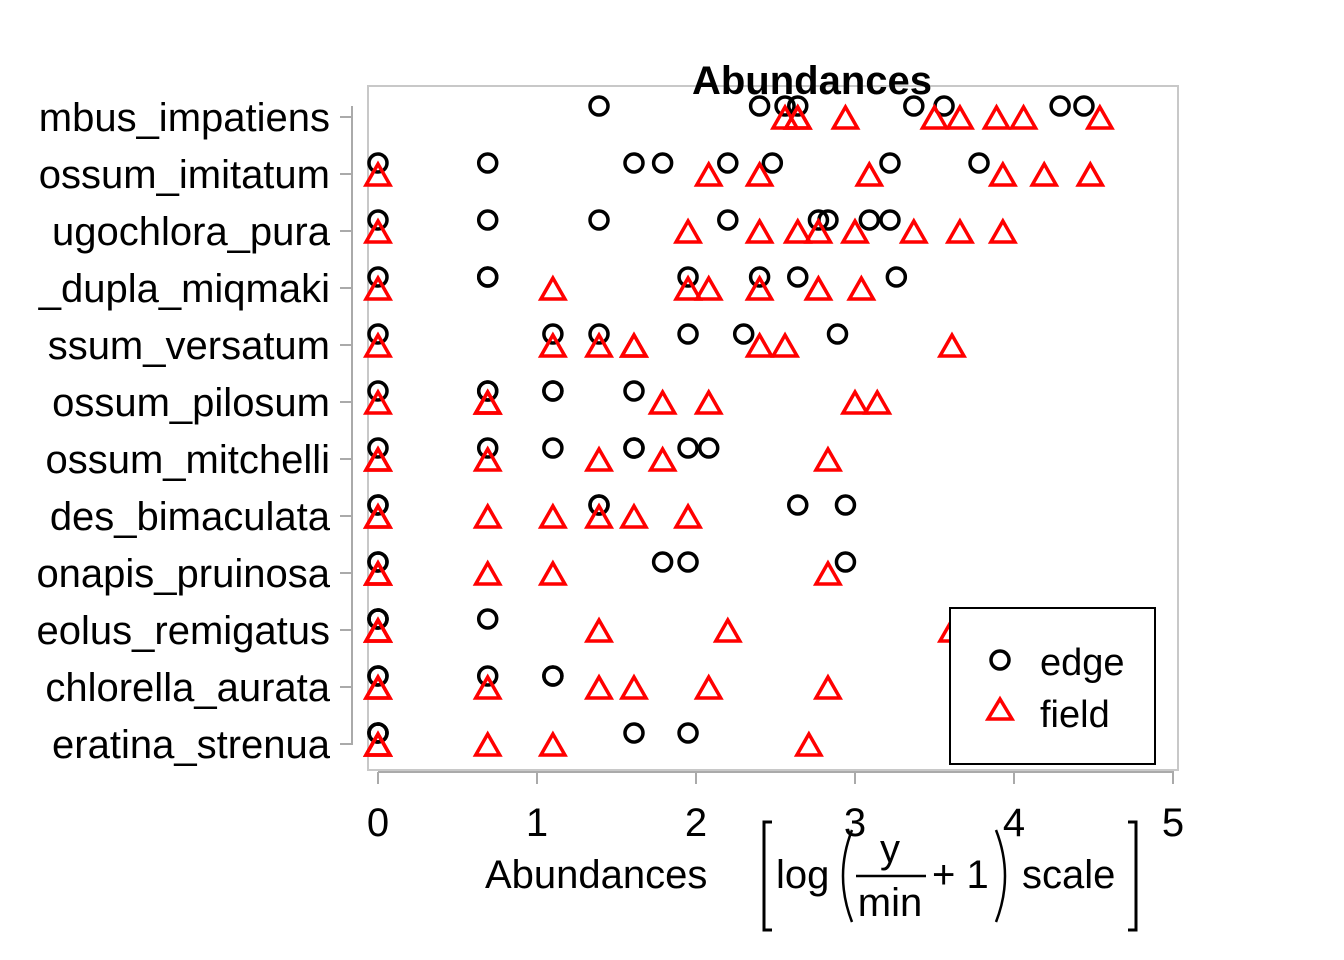  Describe the element at coordinates (1075, 715) in the screenshot. I see `legend-field-label: field` at that location.